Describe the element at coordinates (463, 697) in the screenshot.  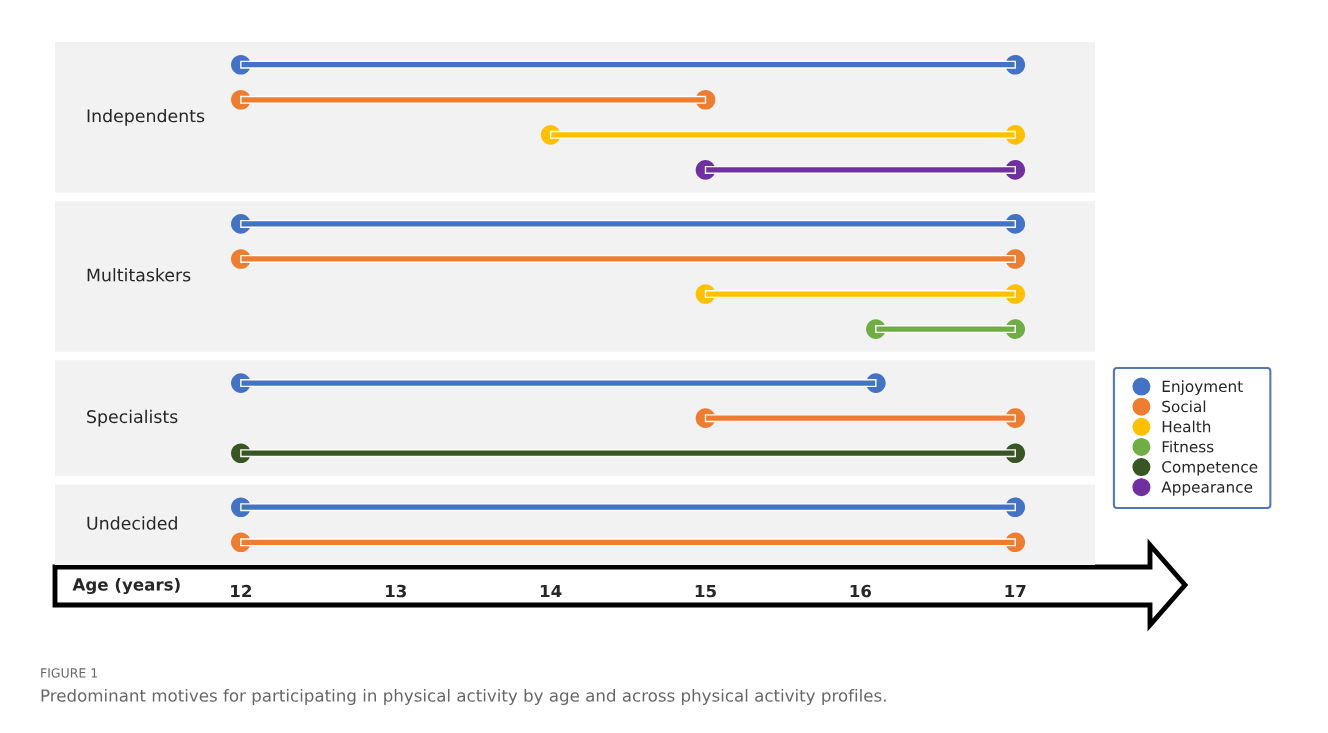
I see `text: Predominant motives for participating in physical activity by age and across physical activity profiles.` at that location.